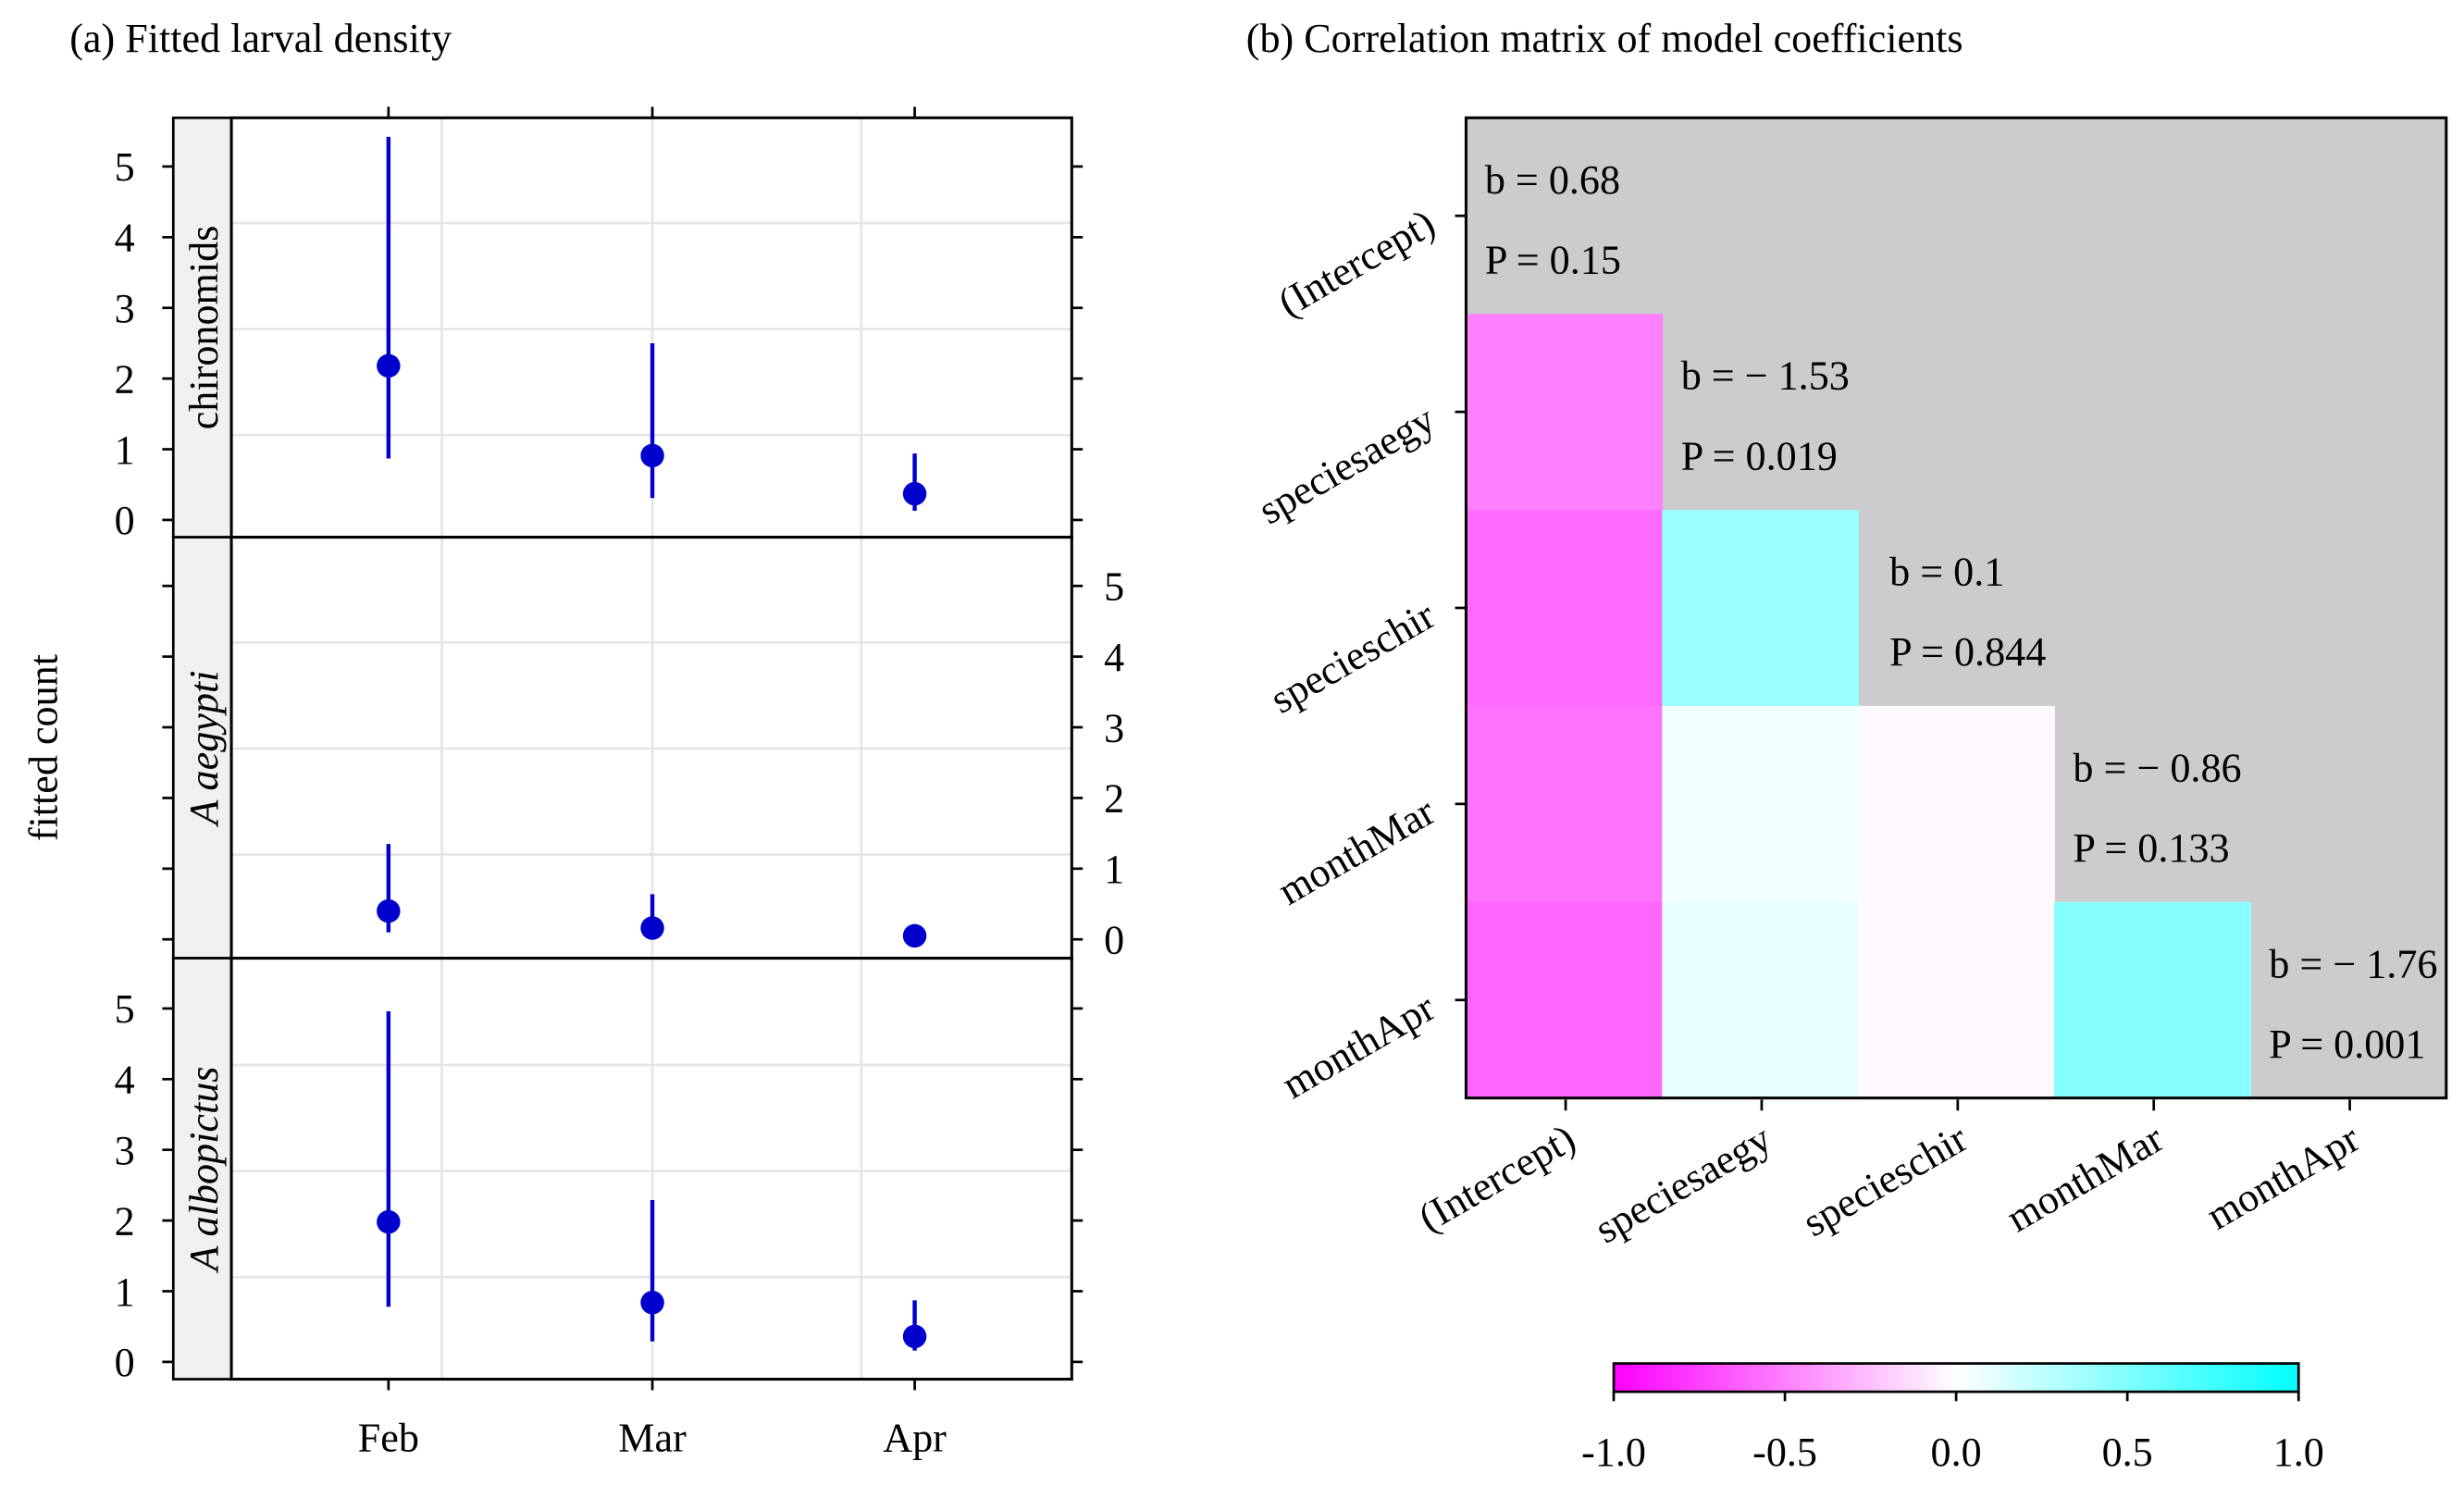  Describe the element at coordinates (2283, 1176) in the screenshot. I see `column-label: monthApr` at that location.